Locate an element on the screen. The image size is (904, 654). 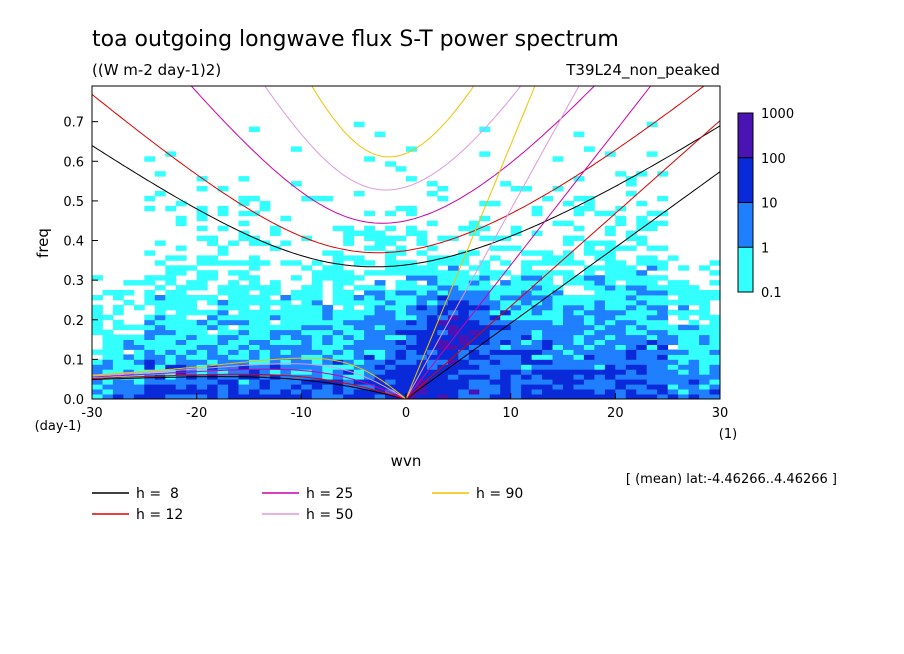
rossby-wave-curve-h25 is located at coordinates (249, 383).